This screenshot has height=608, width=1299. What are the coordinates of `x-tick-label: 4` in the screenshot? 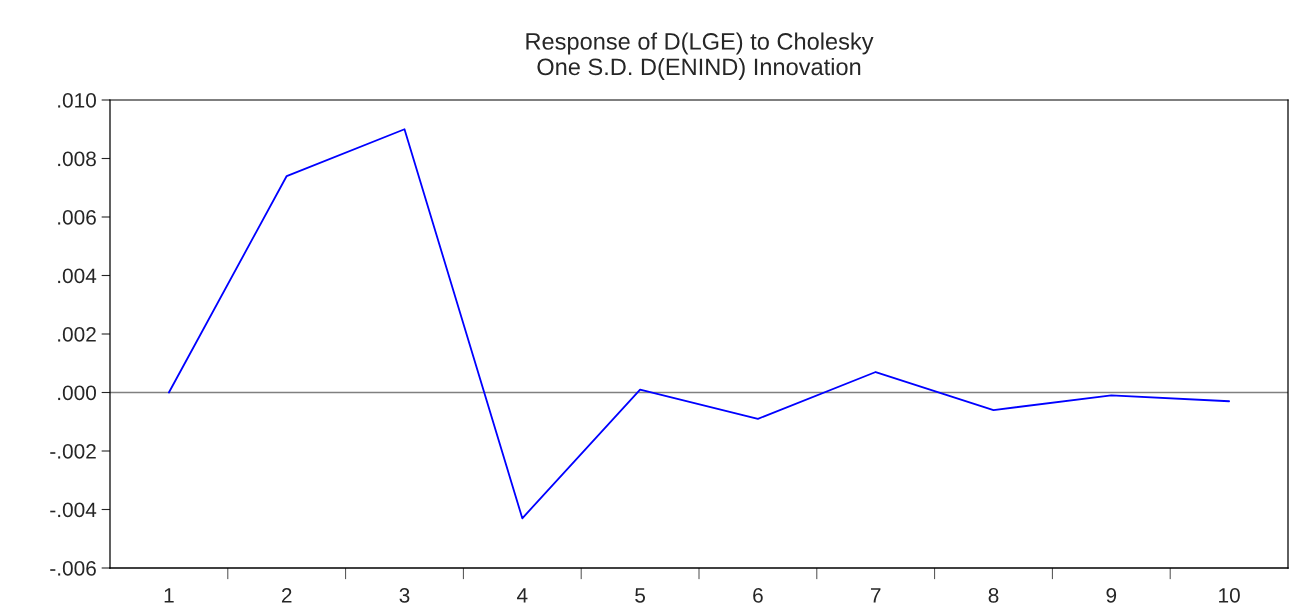 It's located at (522, 595).